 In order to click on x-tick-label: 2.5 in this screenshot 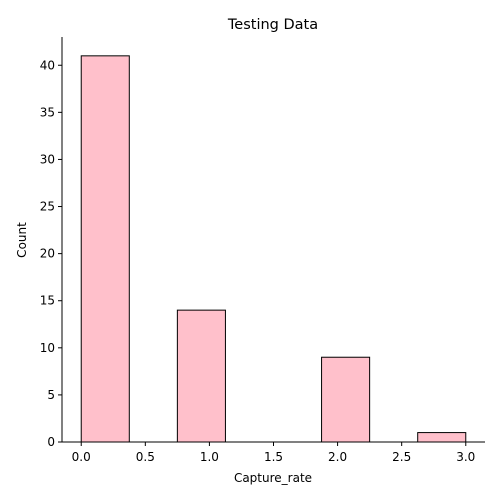, I will do `click(401, 457)`.